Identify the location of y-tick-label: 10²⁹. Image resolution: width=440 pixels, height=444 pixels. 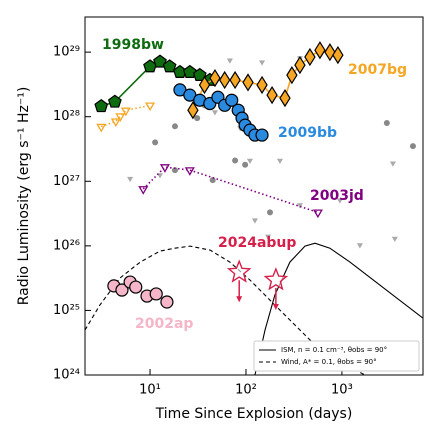
(66, 52).